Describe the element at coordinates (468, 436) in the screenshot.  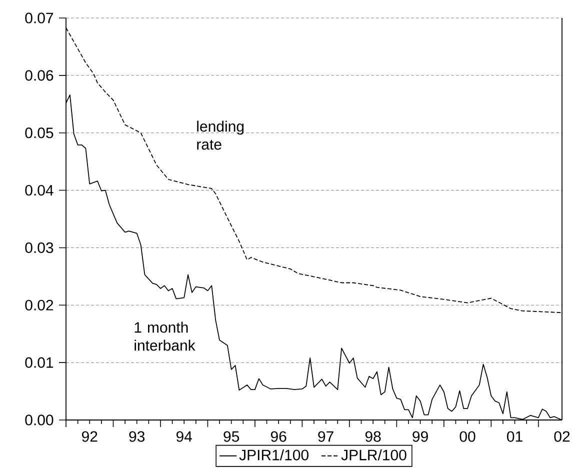
I see `x-tick-label: 00` at that location.